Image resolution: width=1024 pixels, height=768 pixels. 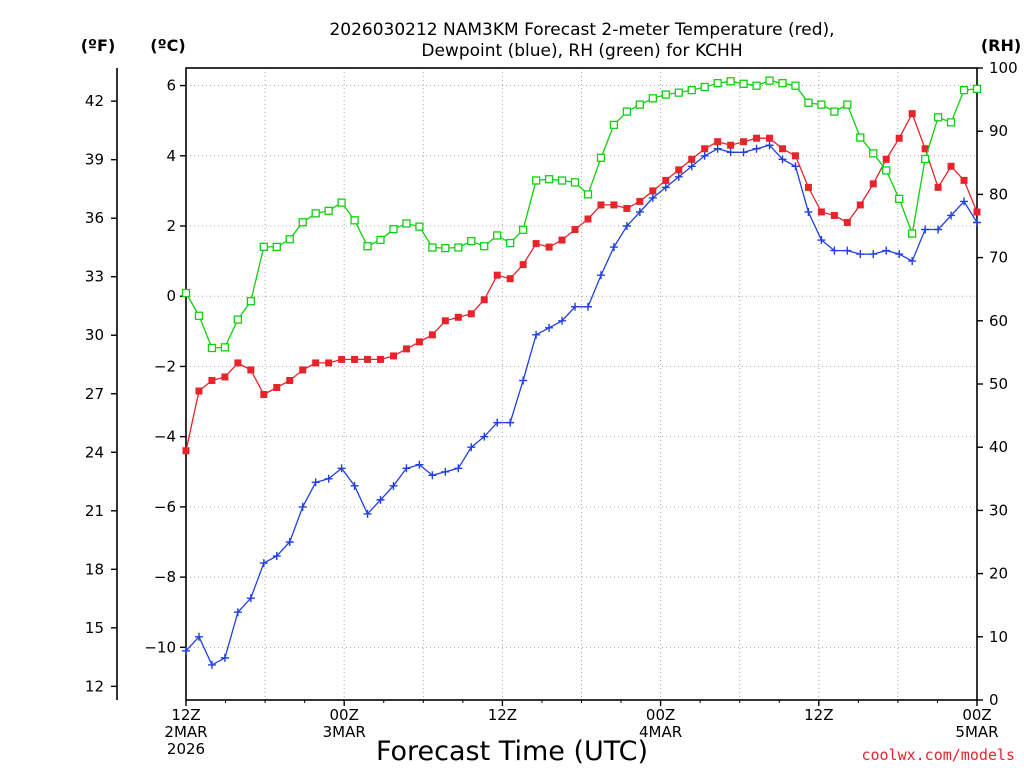 I want to click on x-axis-label: Forecast Time (UTC), so click(x=512, y=751).